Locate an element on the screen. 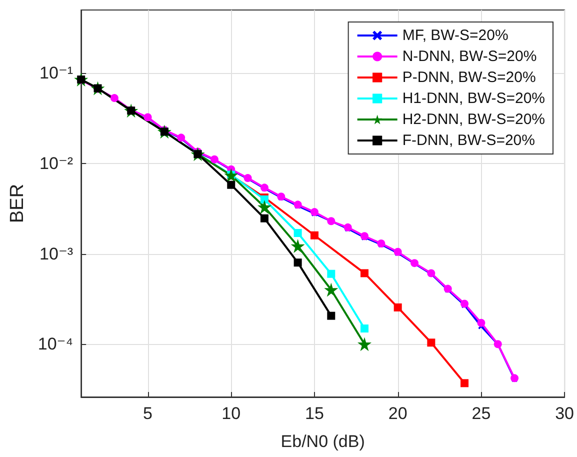  x-tick-label: 30 is located at coordinates (564, 413).